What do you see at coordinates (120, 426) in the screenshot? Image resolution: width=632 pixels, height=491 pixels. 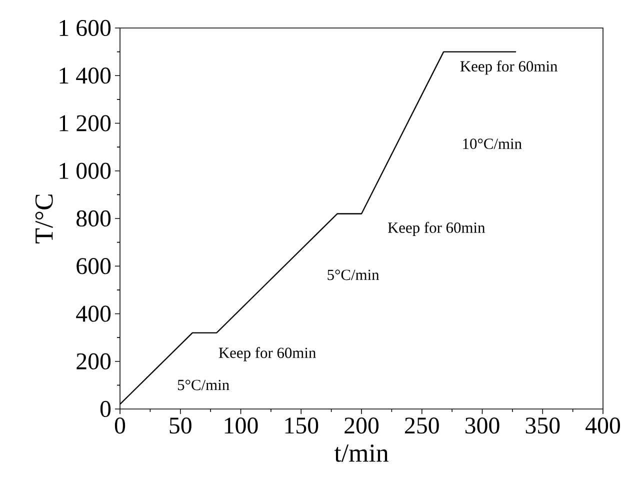 I see `x-tick-label: 0` at bounding box center [120, 426].